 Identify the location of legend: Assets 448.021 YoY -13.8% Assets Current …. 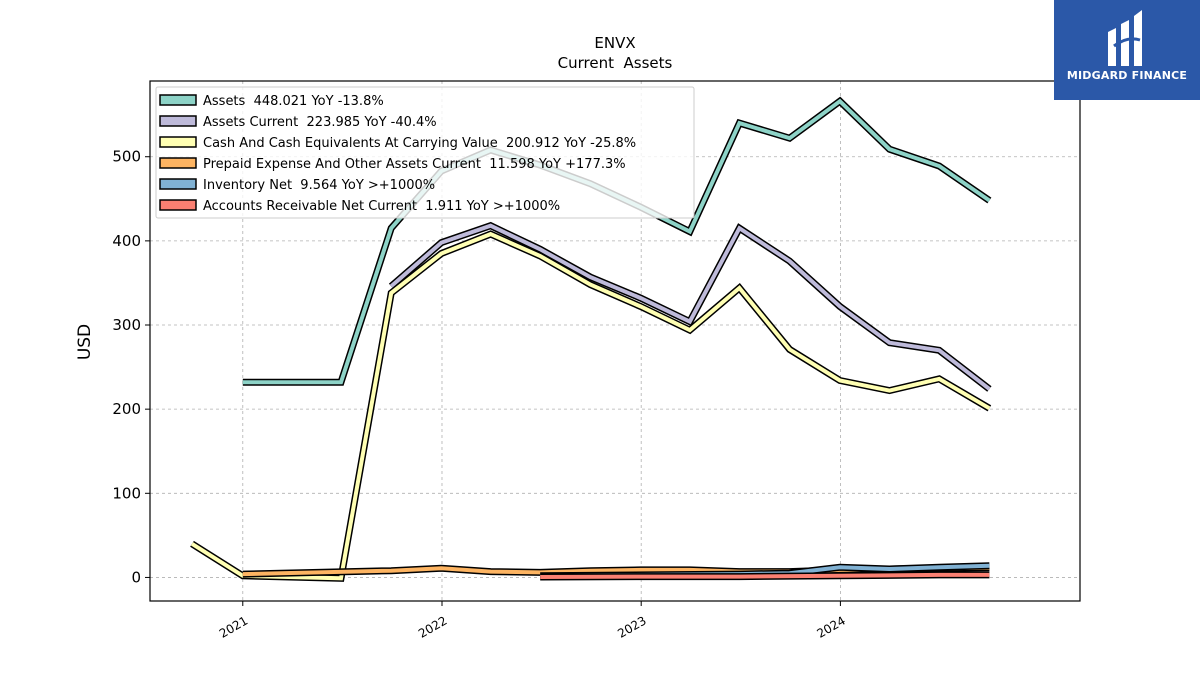
(425, 152).